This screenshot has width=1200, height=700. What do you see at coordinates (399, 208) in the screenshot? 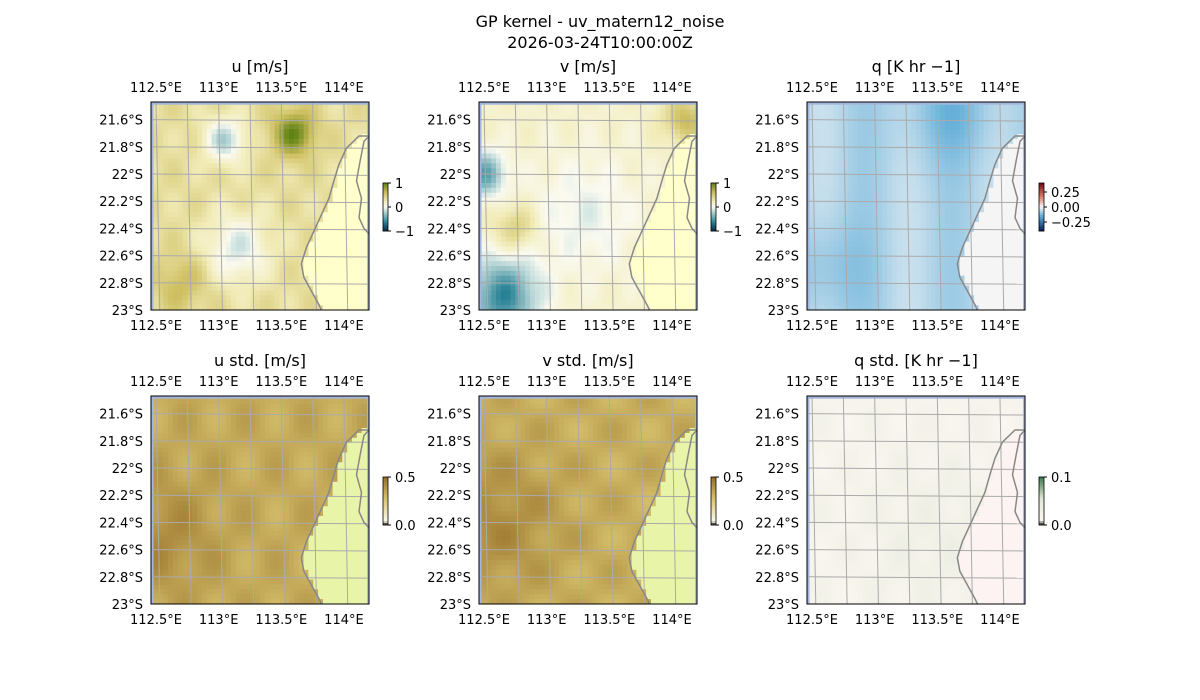
I see `colorbar-tick-label: 0` at bounding box center [399, 208].